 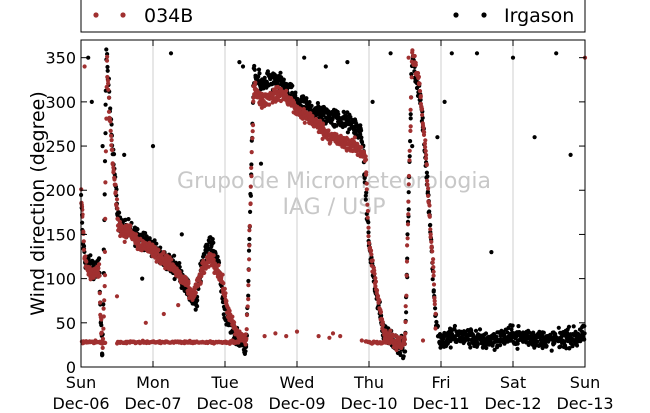 What do you see at coordinates (513, 382) in the screenshot?
I see `x-tick-day: Sat` at bounding box center [513, 382].